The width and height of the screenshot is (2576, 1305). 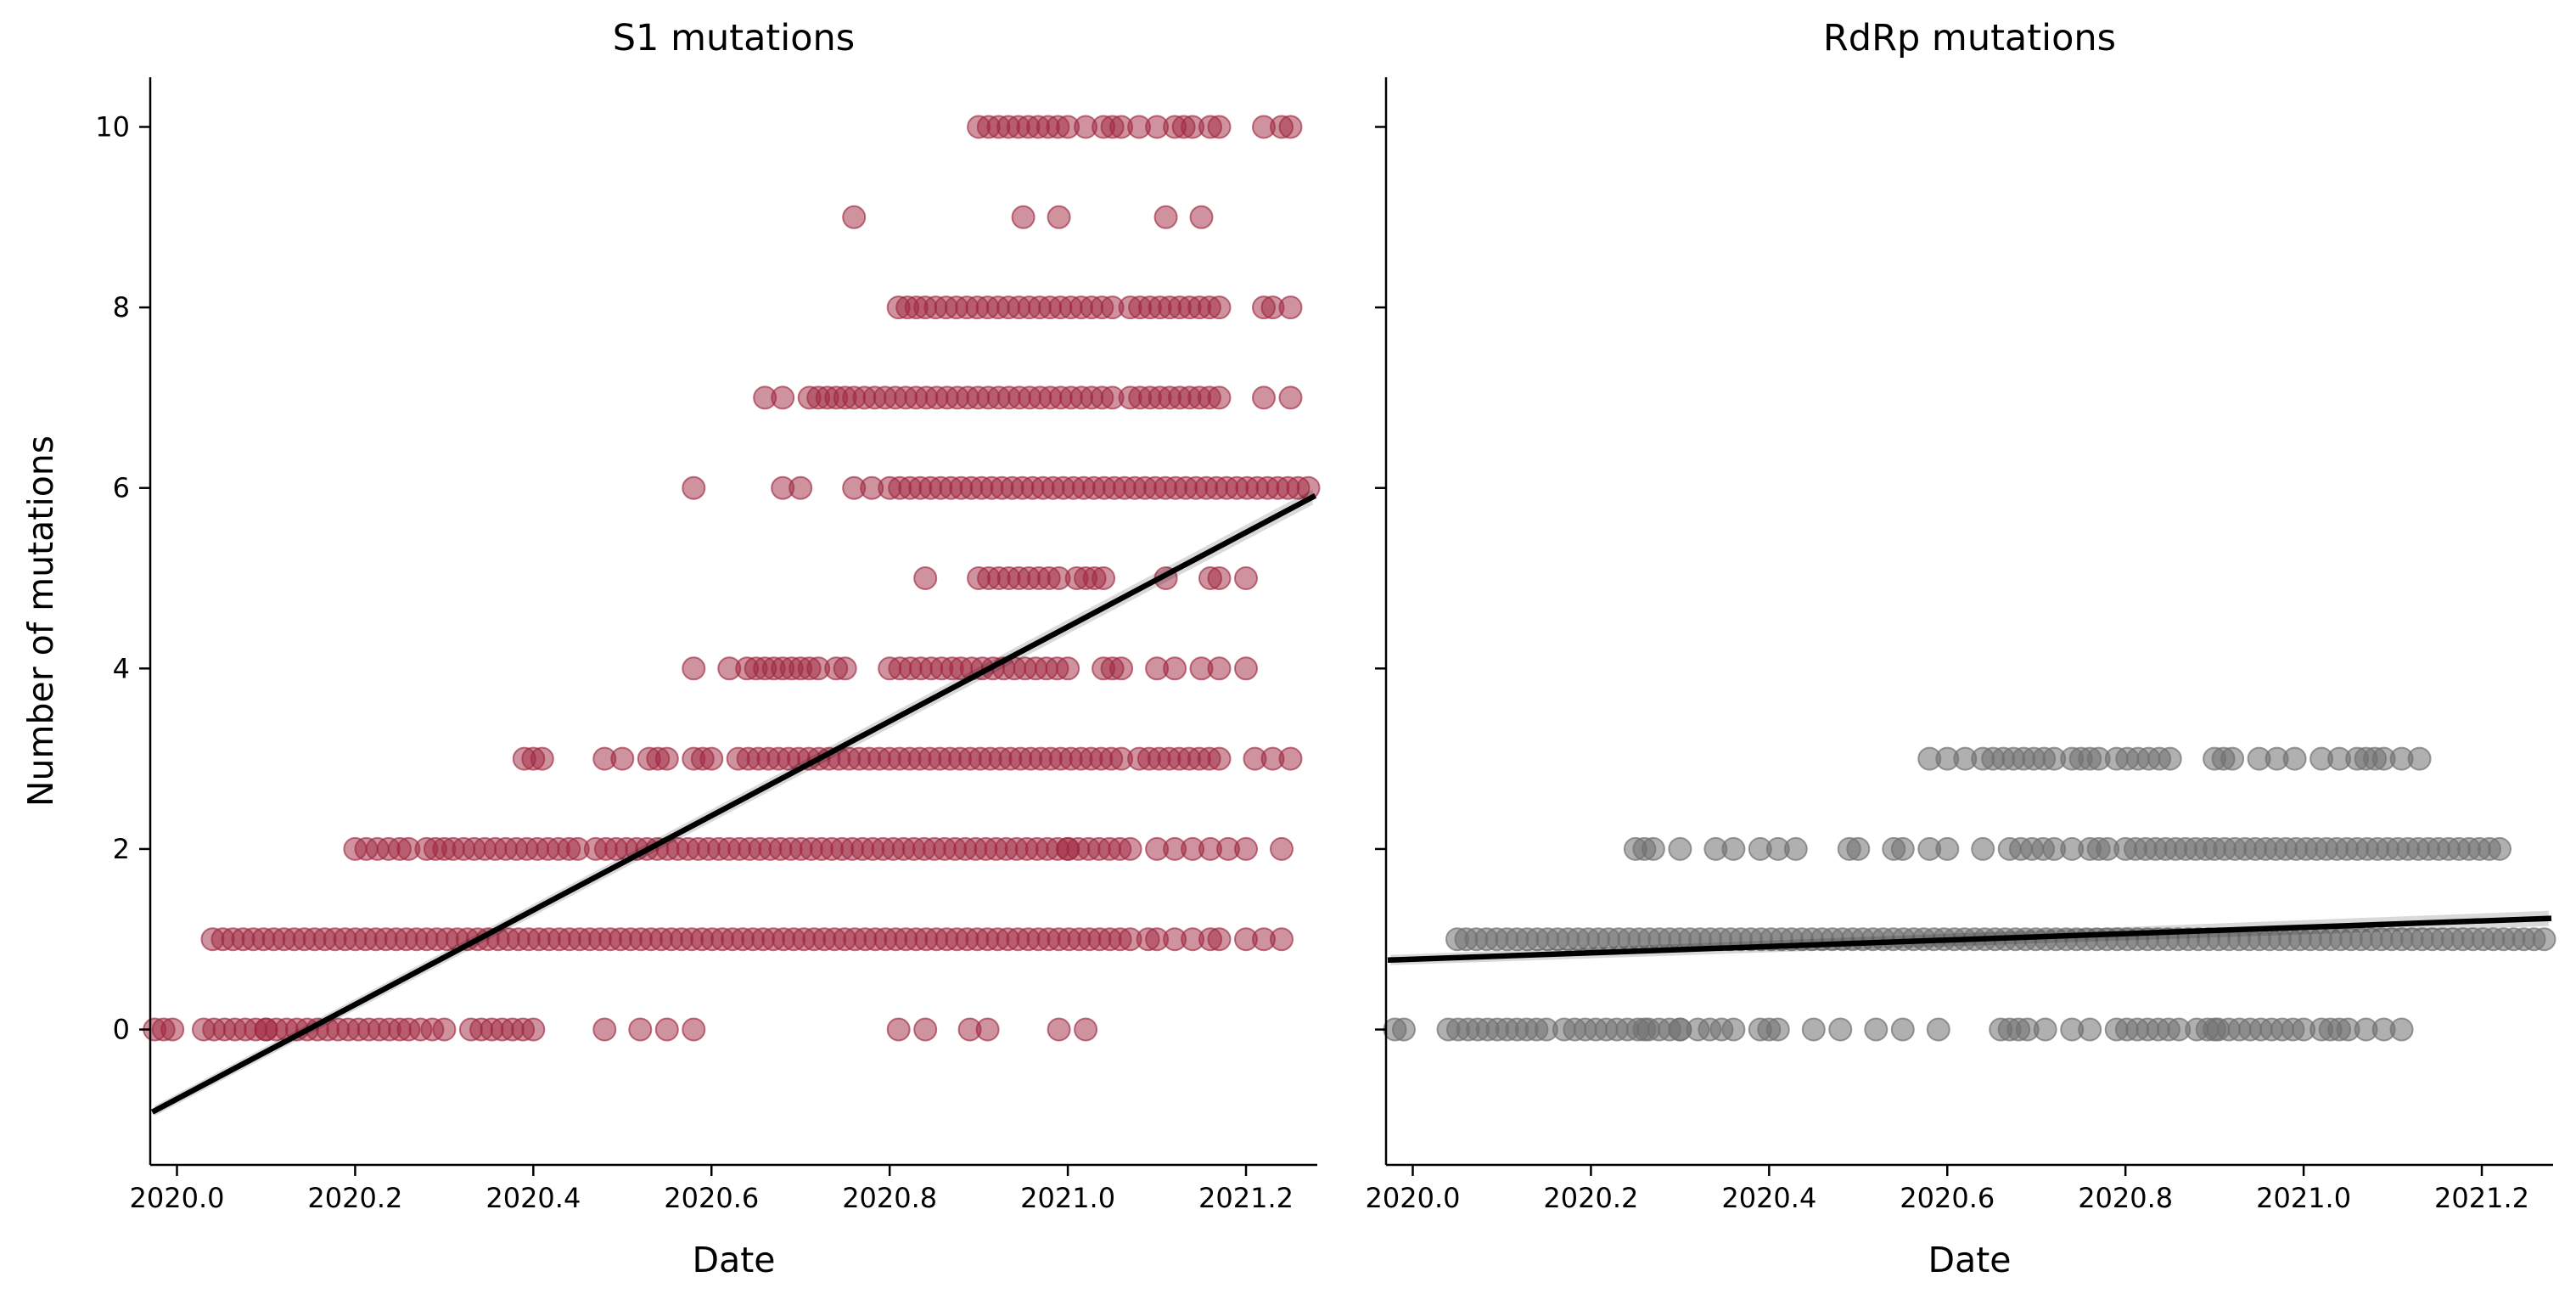 What do you see at coordinates (121, 488) in the screenshot?
I see `y-tick-label: 6` at bounding box center [121, 488].